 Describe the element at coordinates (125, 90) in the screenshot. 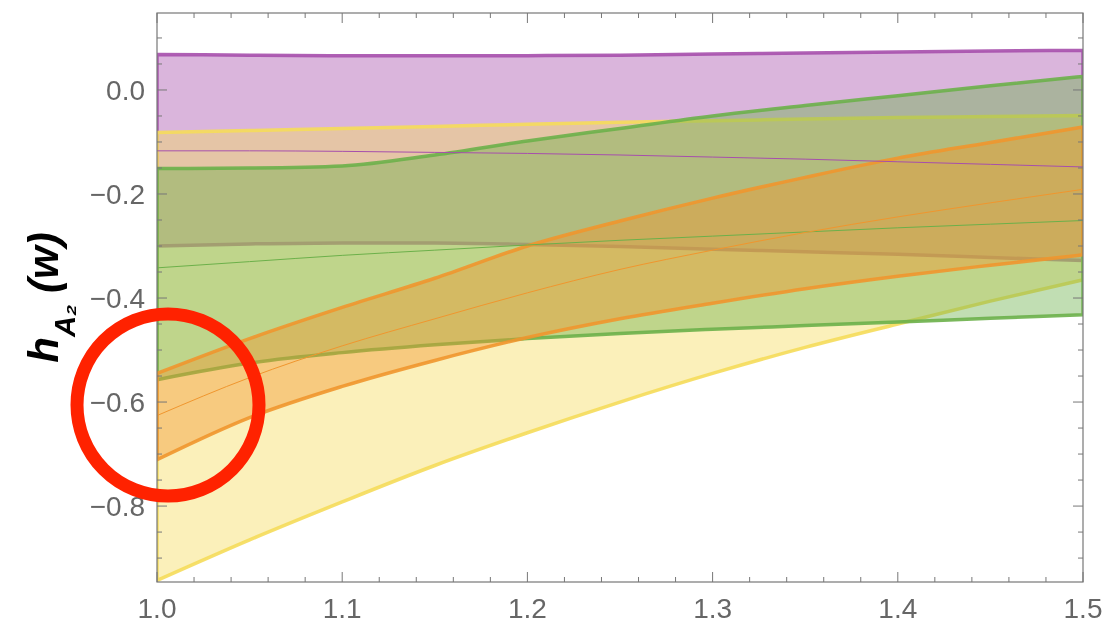

I see `y-tick-label: 0.0` at that location.